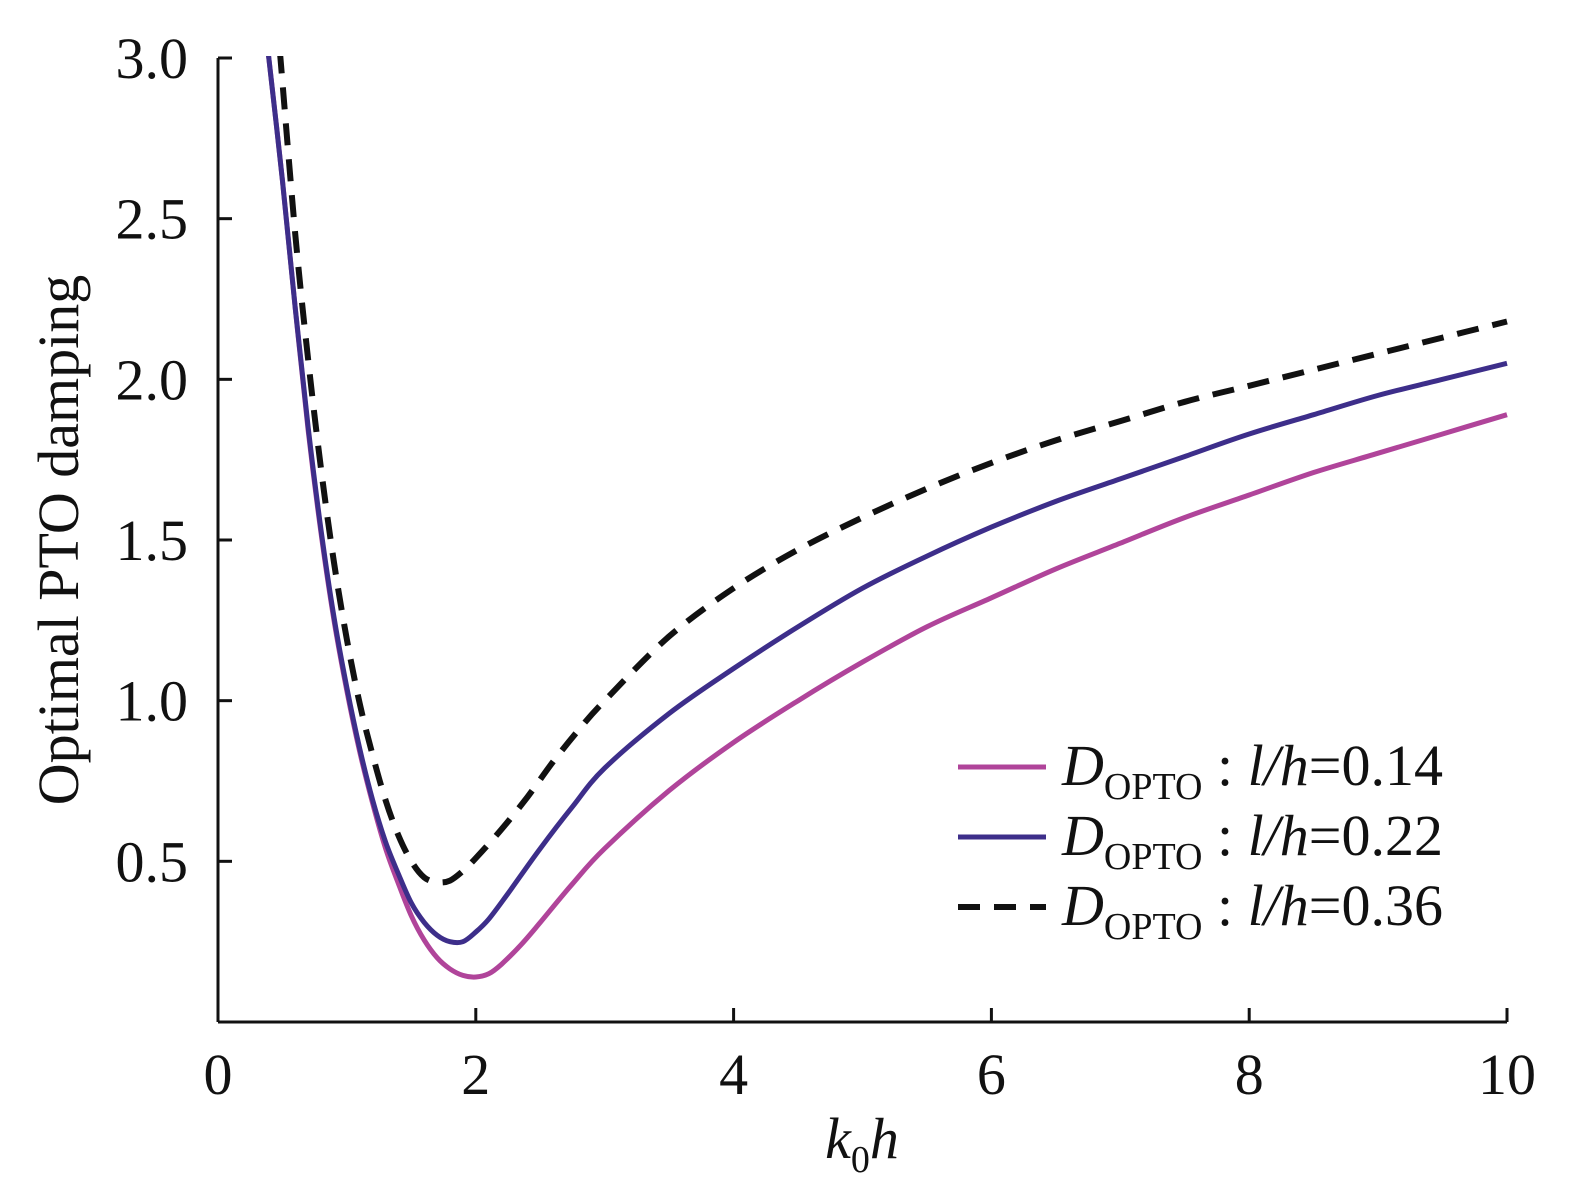 Image resolution: width=1575 pixels, height=1190 pixels. What do you see at coordinates (1252, 840) in the screenshot?
I see `legend-label-2: DOPTO : l/h=0.22` at bounding box center [1252, 840].